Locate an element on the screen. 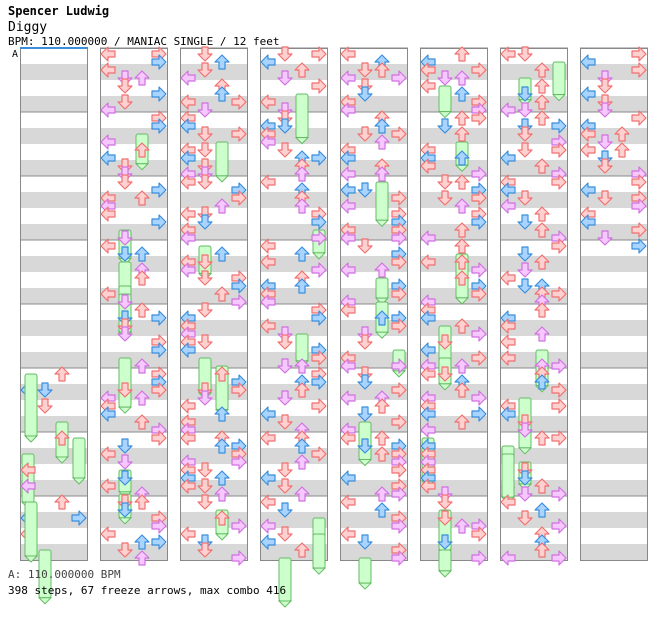  freeze-arrow is located at coordinates (285, 582).